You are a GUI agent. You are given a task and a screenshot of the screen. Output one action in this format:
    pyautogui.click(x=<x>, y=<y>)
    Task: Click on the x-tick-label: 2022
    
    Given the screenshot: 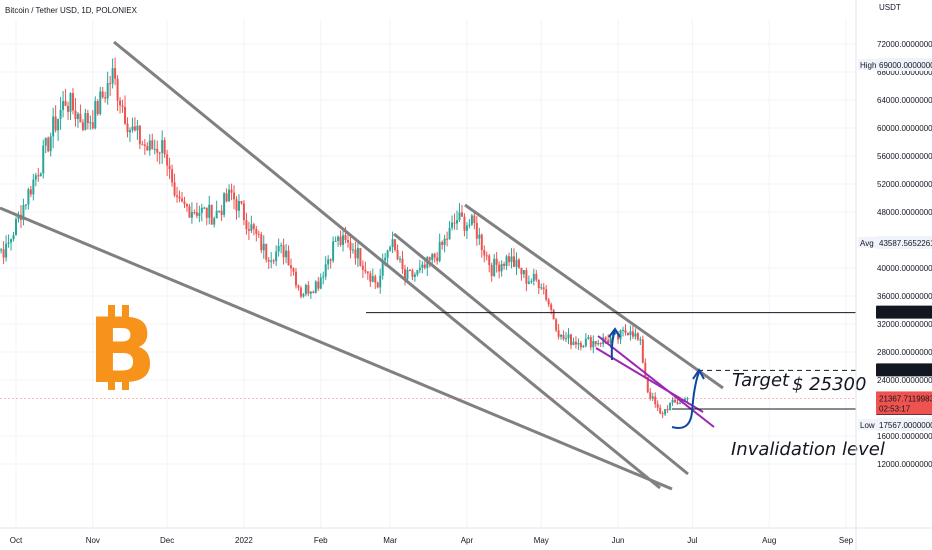 What is the action you would take?
    pyautogui.click(x=244, y=540)
    